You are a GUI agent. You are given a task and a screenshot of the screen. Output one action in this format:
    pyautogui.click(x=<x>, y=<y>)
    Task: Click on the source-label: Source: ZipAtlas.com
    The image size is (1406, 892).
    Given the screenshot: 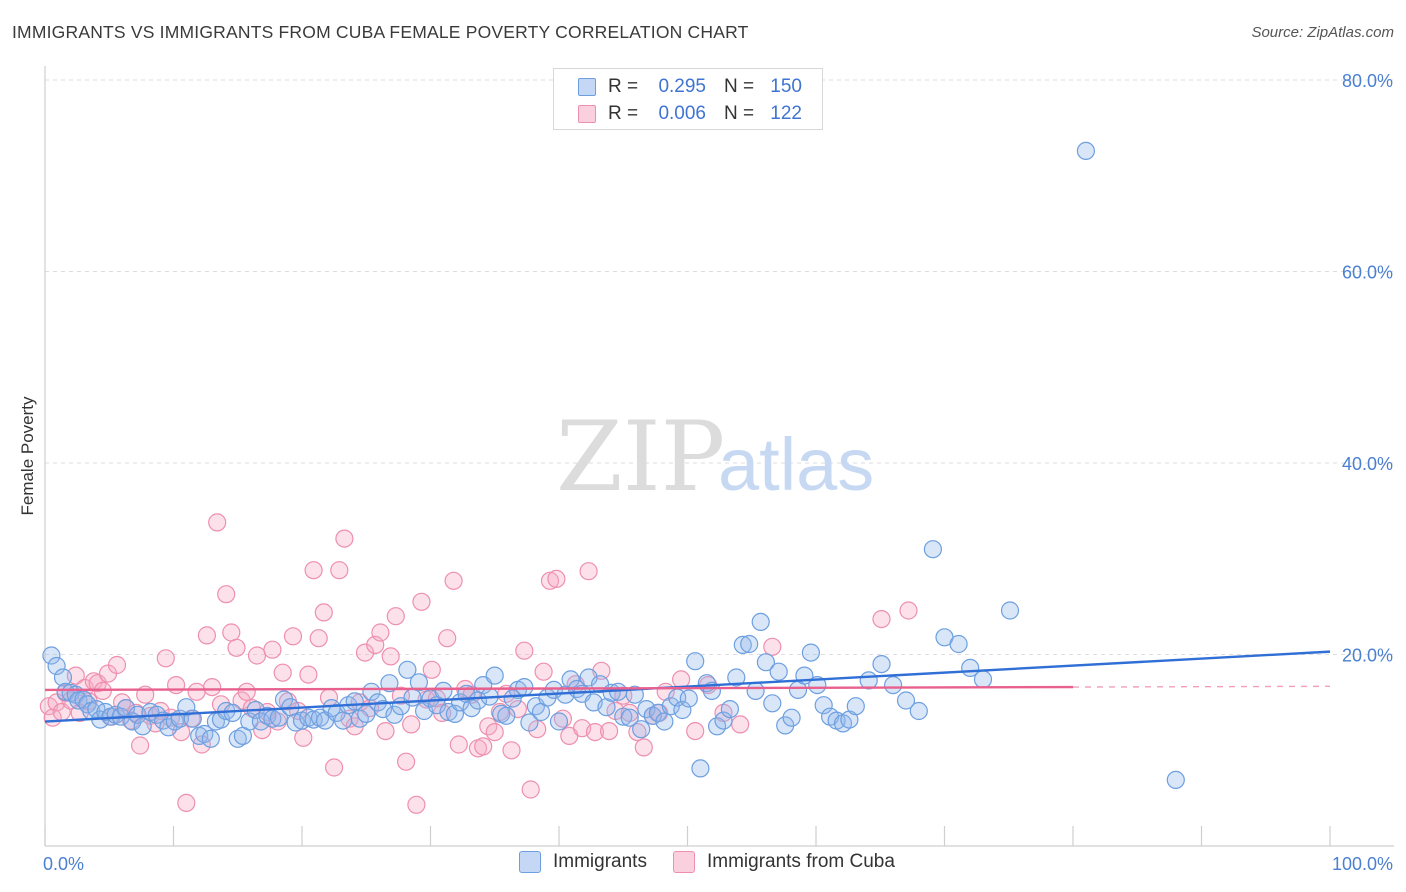 What is the action you would take?
    pyautogui.click(x=1322, y=32)
    